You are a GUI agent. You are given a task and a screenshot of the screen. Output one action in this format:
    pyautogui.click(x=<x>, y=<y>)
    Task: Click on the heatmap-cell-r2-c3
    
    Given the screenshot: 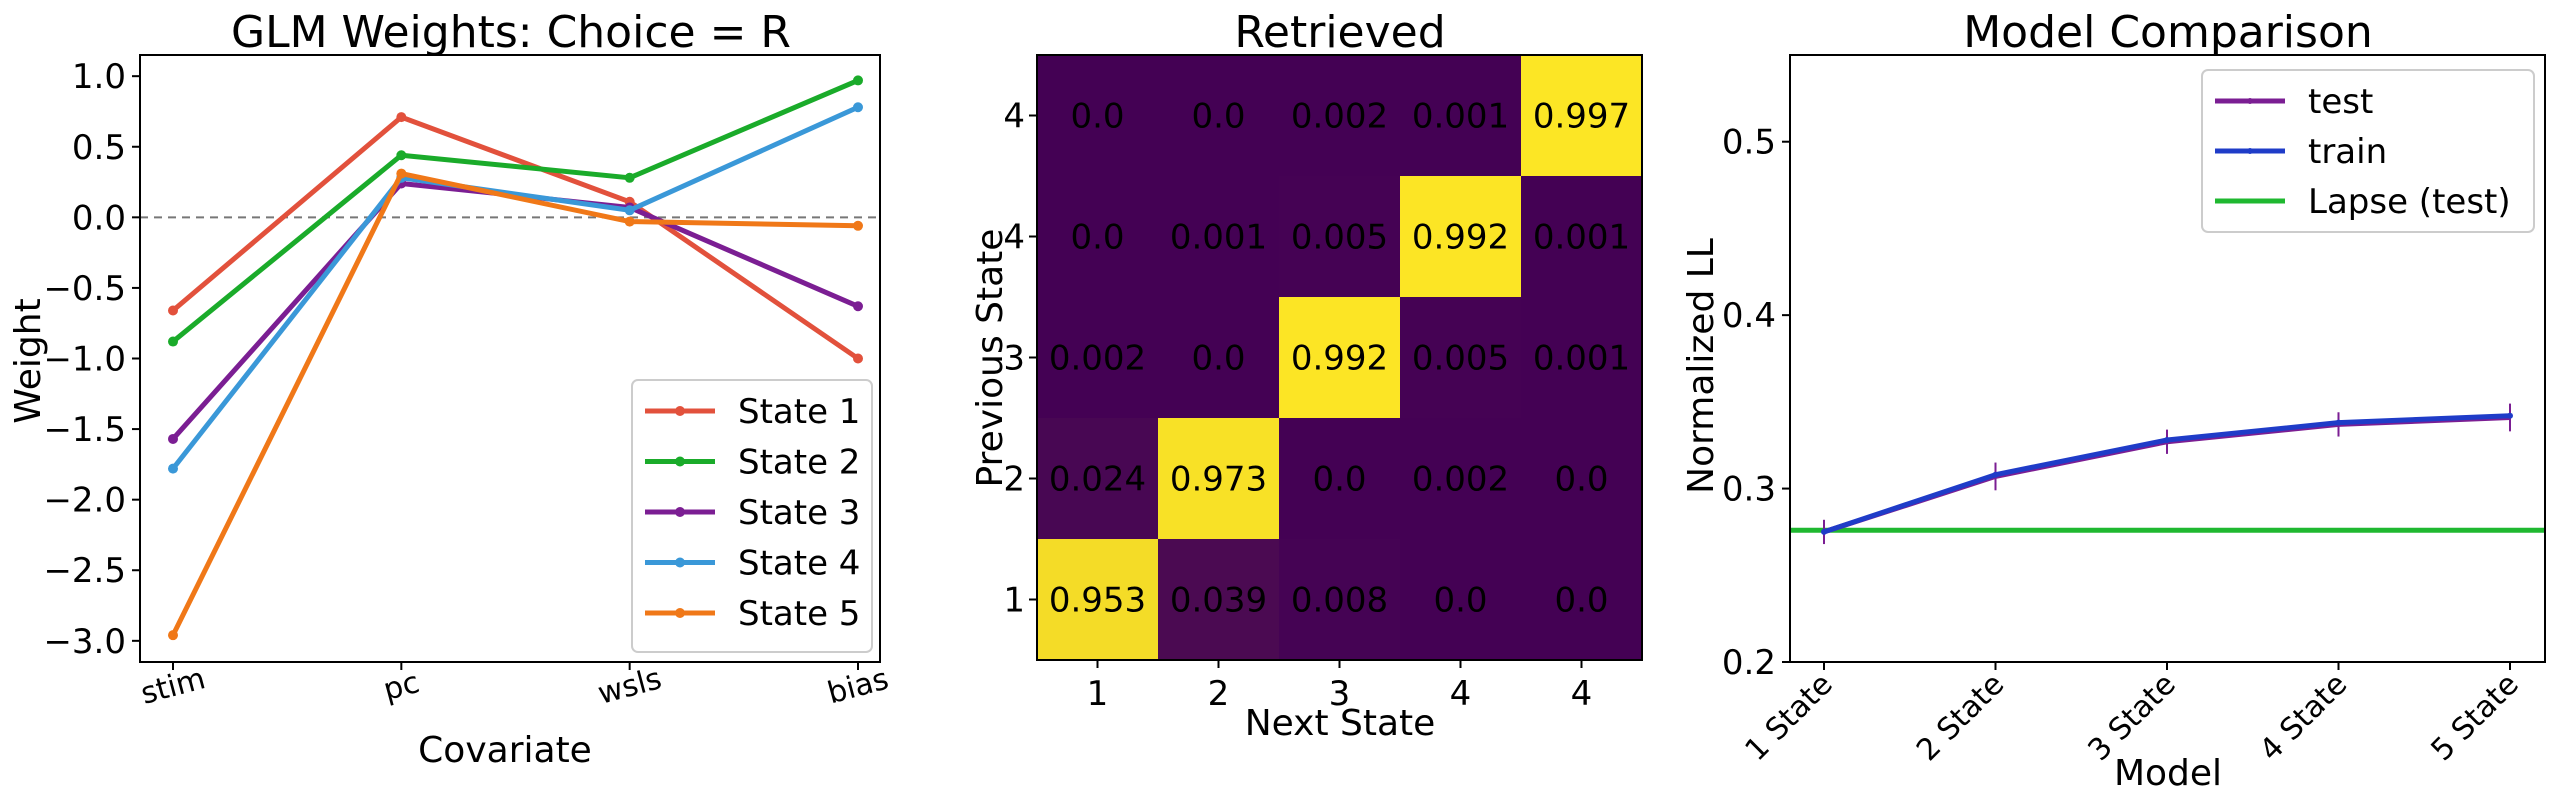 What is the action you would take?
    pyautogui.click(x=1339, y=236)
    